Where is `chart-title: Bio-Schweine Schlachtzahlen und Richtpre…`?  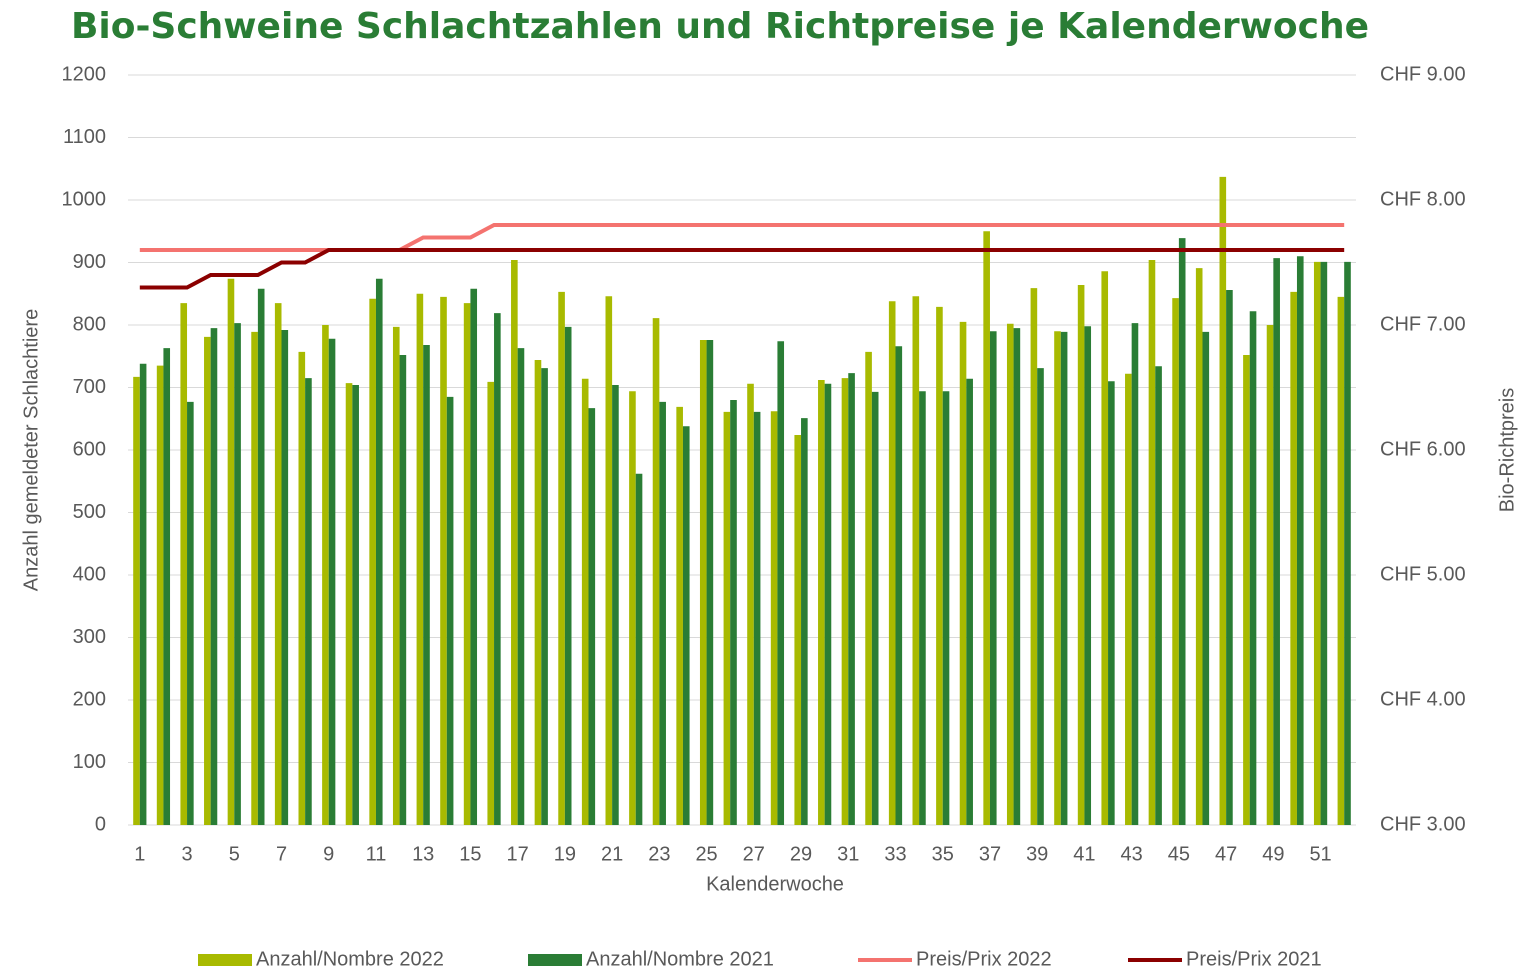
chart-title: Bio-Schweine Schlachtzahlen und Richtpre… is located at coordinates (720, 26).